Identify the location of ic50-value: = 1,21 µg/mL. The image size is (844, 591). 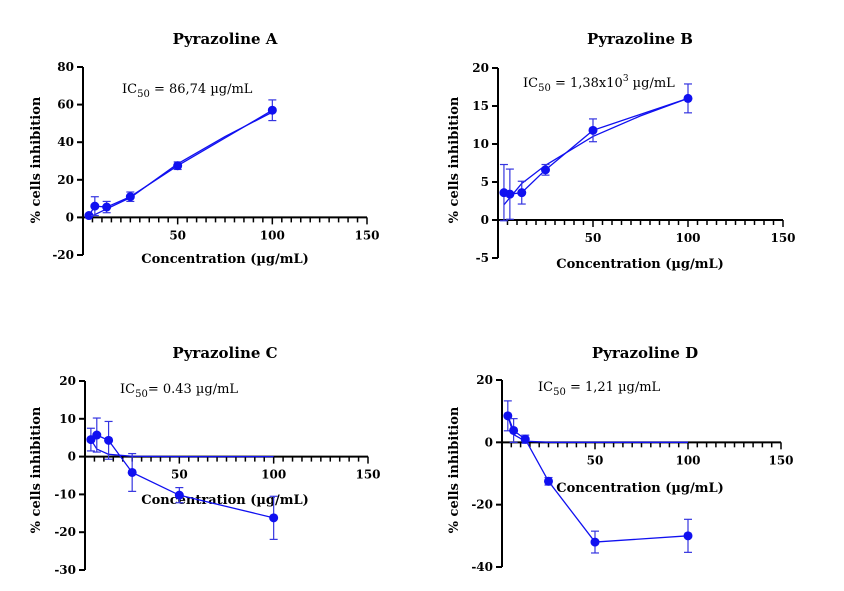
(613, 387).